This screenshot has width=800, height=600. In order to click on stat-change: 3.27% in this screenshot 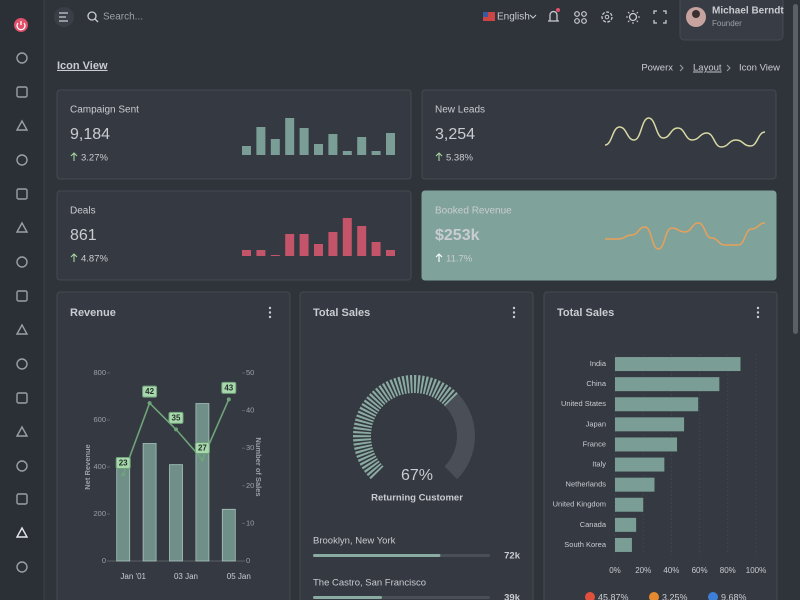, I will do `click(94, 158)`.